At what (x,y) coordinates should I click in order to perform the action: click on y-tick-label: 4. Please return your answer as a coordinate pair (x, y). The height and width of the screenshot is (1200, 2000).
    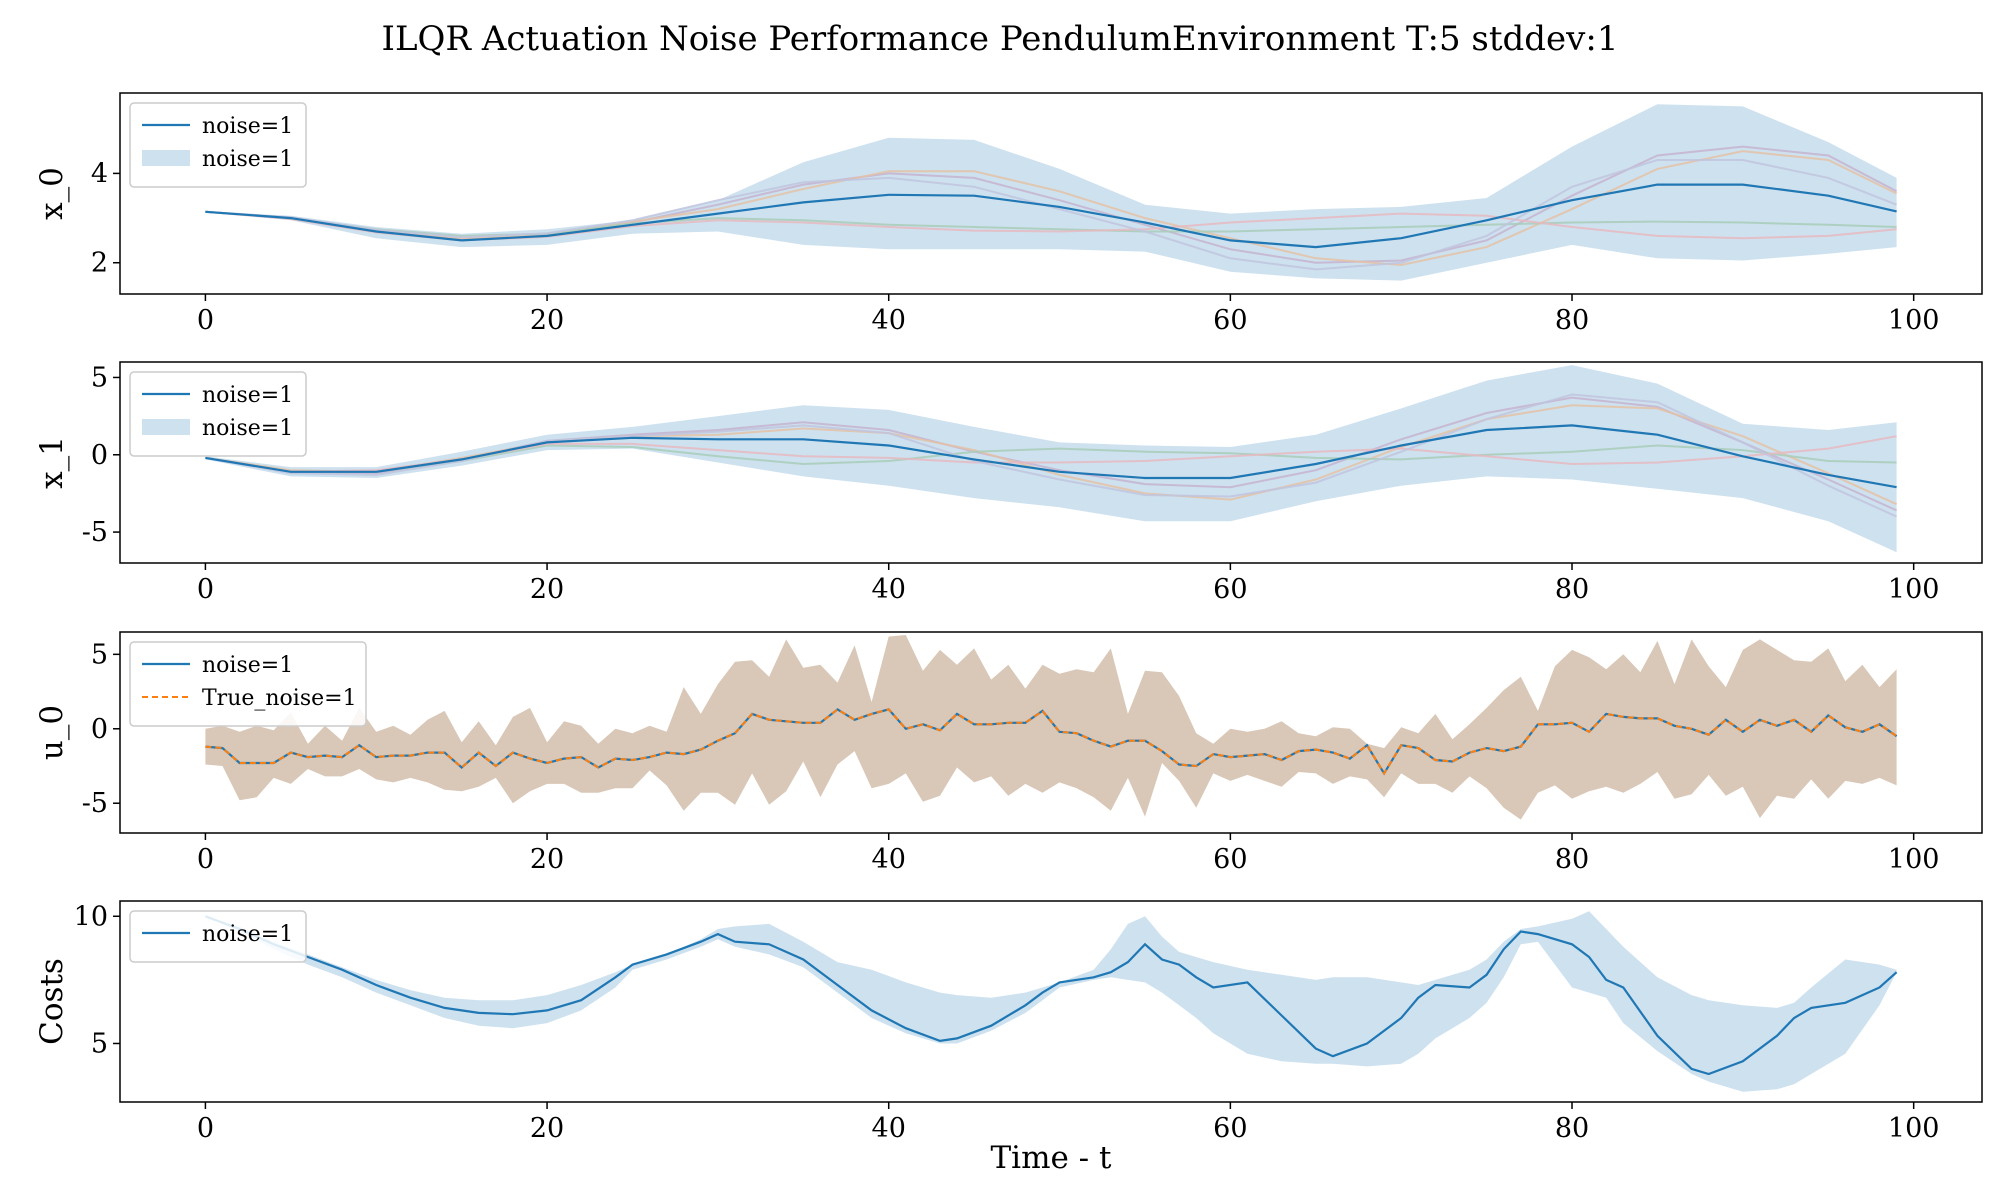
    Looking at the image, I should click on (99, 173).